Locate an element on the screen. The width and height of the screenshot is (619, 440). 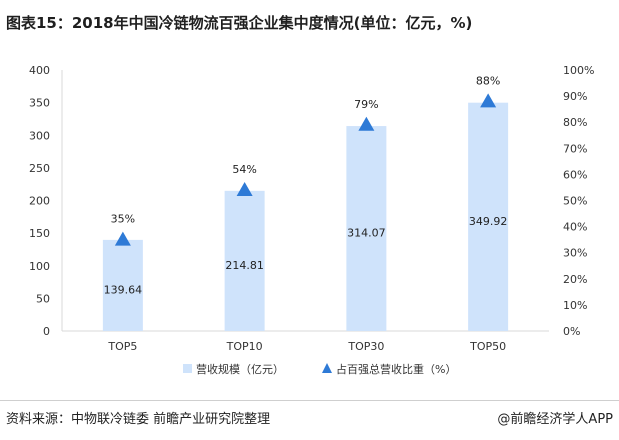
x-tick-label: TOP10 is located at coordinates (244, 346).